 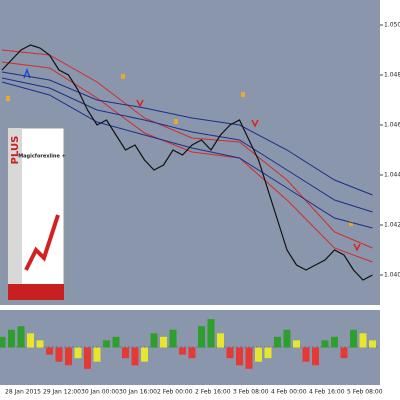 What do you see at coordinates (392, 25) in the screenshot?
I see `y-tick-label: 1.05000` at bounding box center [392, 25].